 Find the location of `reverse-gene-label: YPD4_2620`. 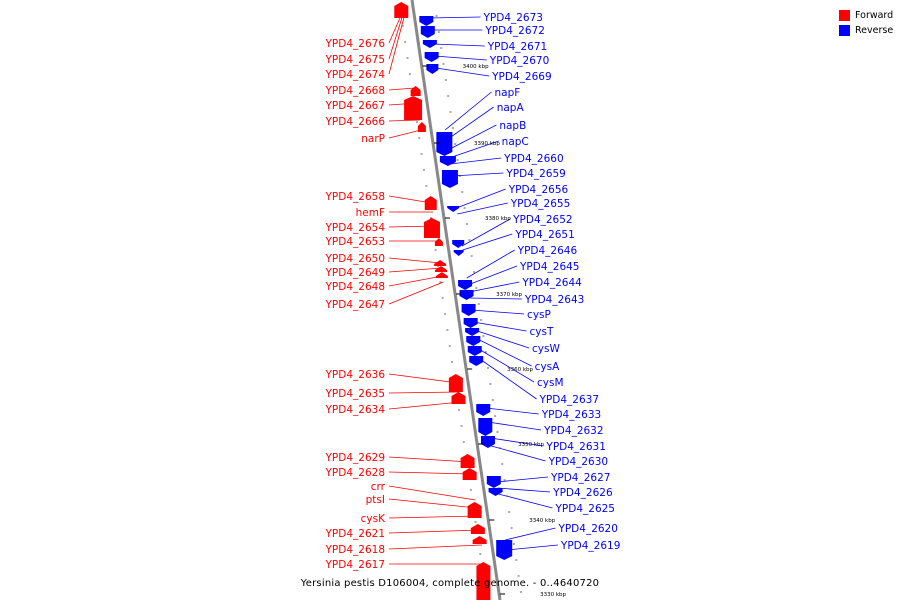

reverse-gene-label: YPD4_2620 is located at coordinates (587, 529).